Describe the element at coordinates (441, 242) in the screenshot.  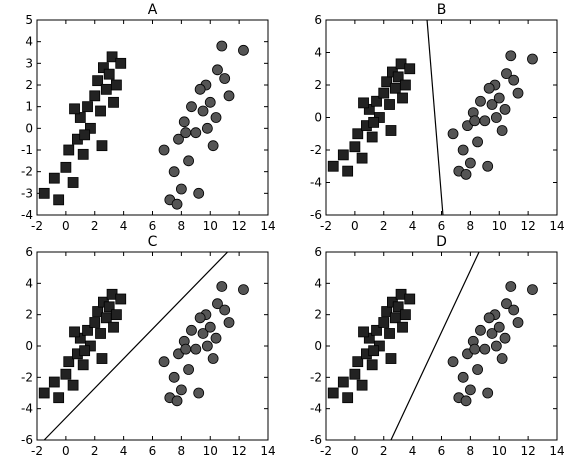
I see `subplot-title: D` at that location.